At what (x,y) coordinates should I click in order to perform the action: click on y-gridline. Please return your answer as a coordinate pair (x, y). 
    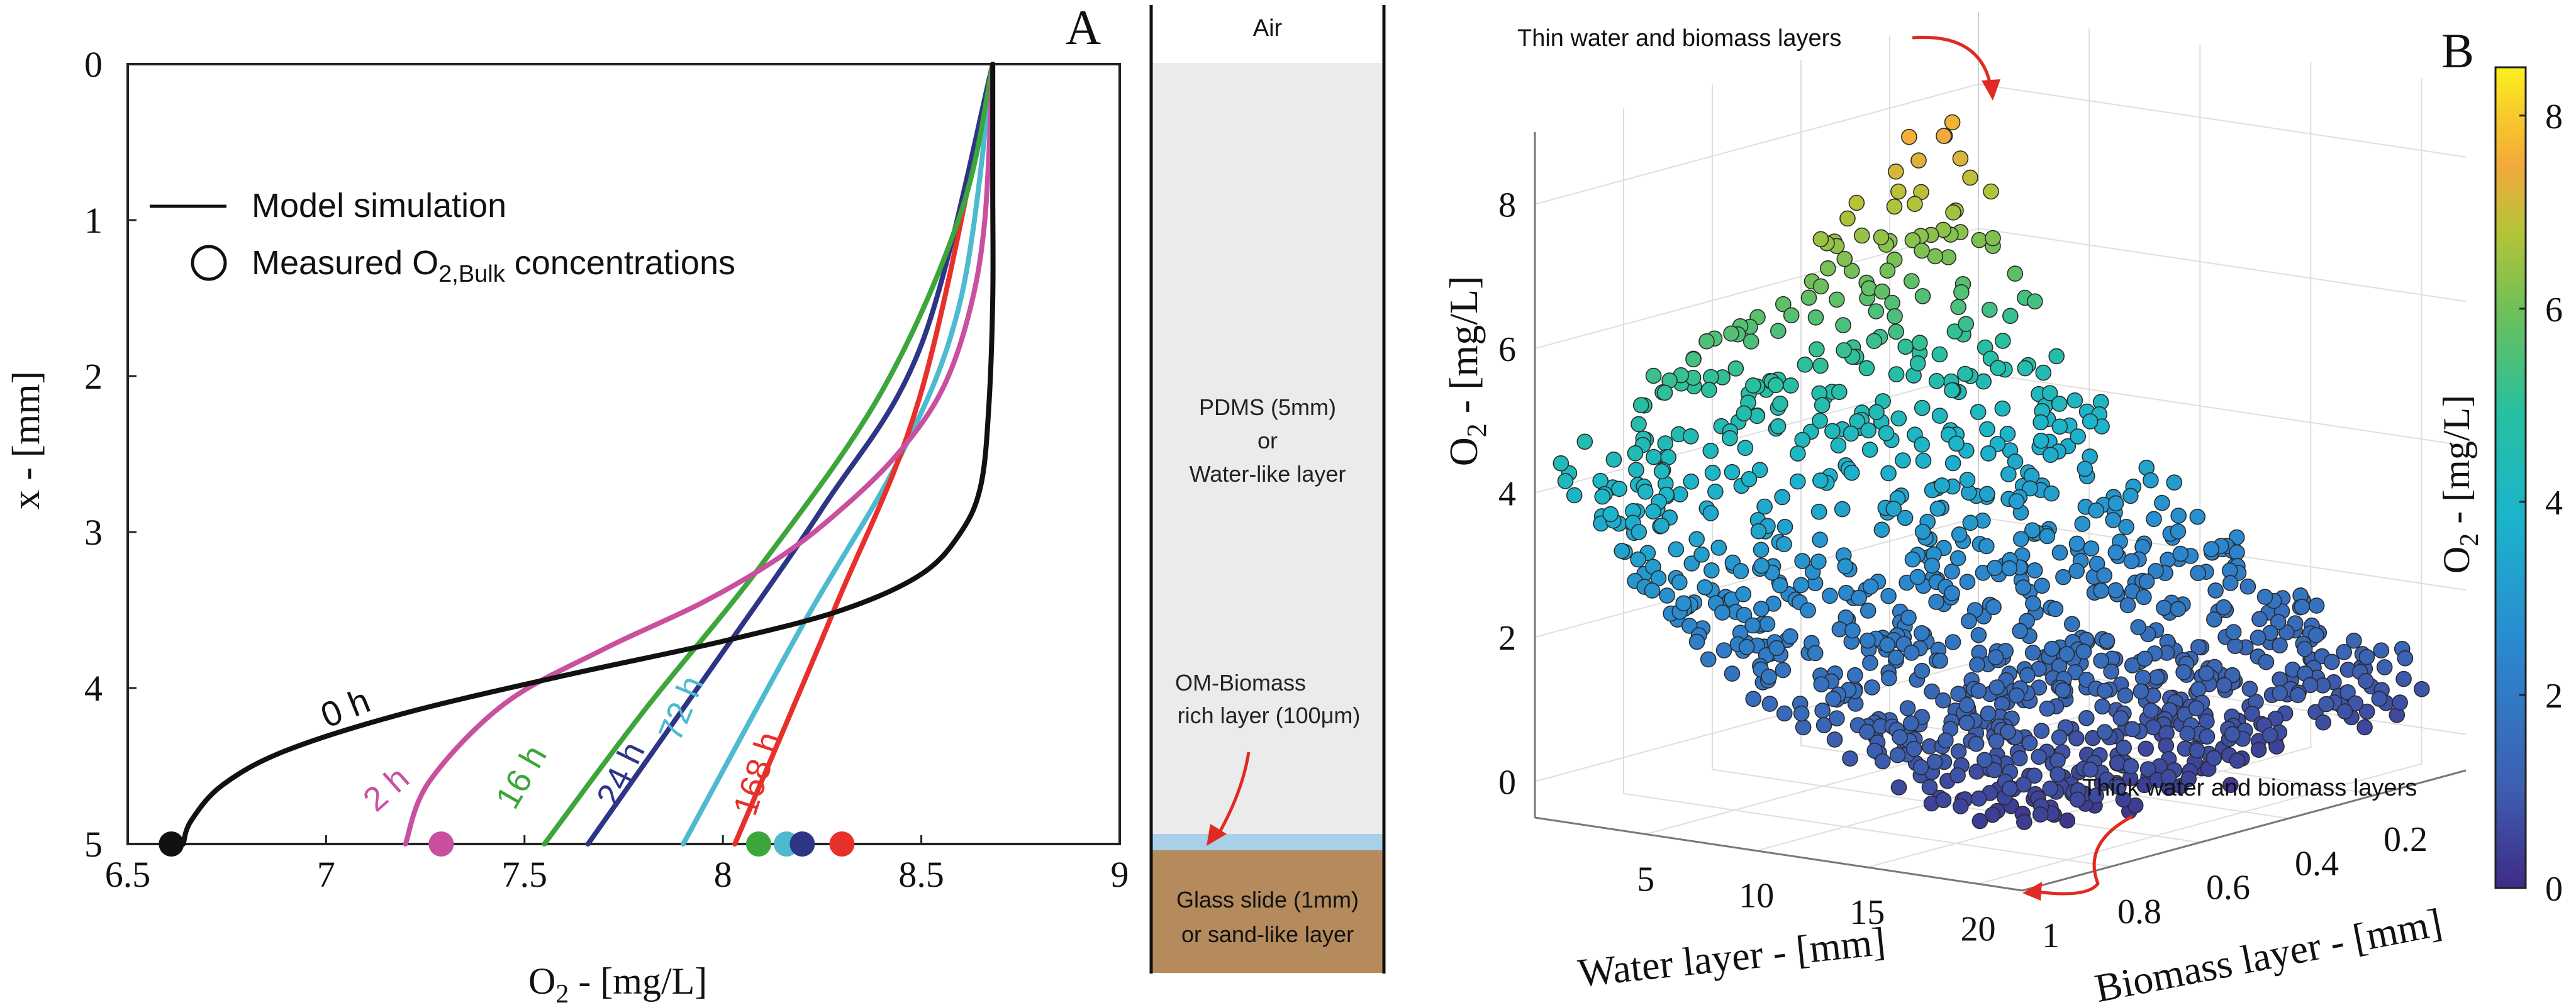
    Looking at the image, I should click on (1867, 487).